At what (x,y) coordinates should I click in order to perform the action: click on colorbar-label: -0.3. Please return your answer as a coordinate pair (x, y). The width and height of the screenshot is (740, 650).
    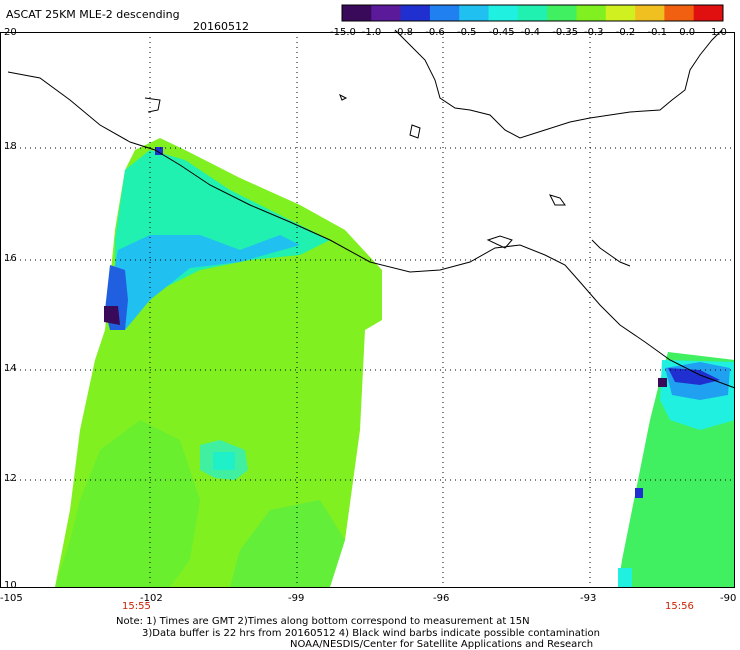
    Looking at the image, I should click on (594, 32).